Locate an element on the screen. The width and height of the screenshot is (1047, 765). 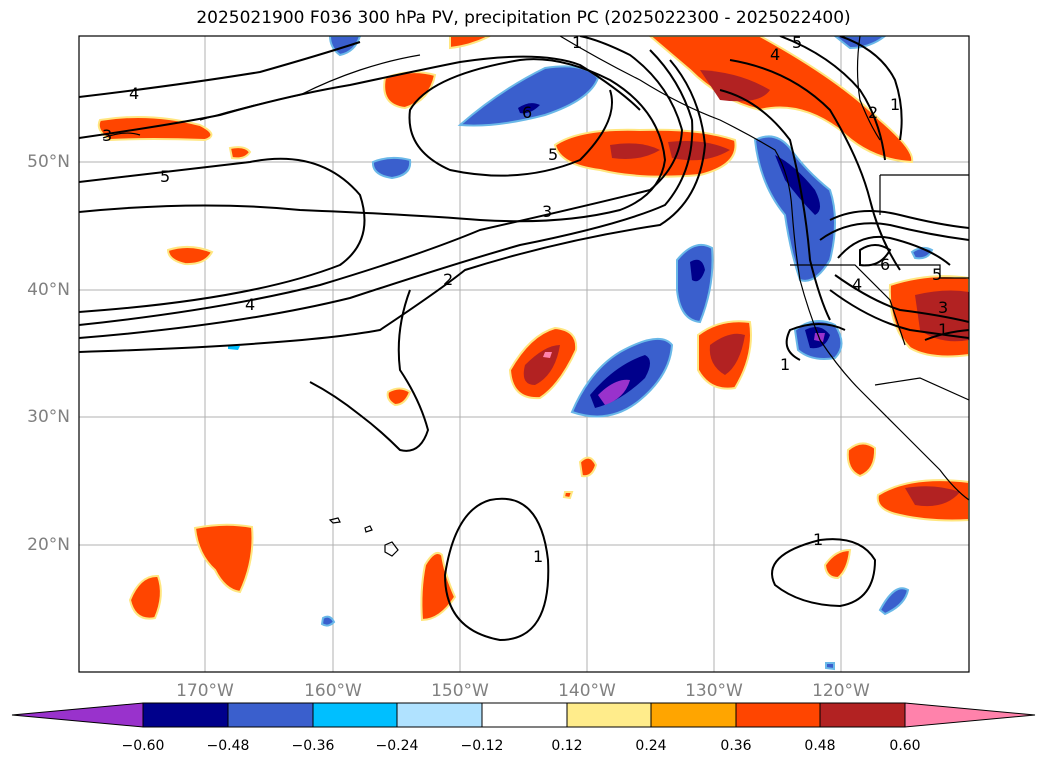
lon-label: 120°W is located at coordinates (841, 691).